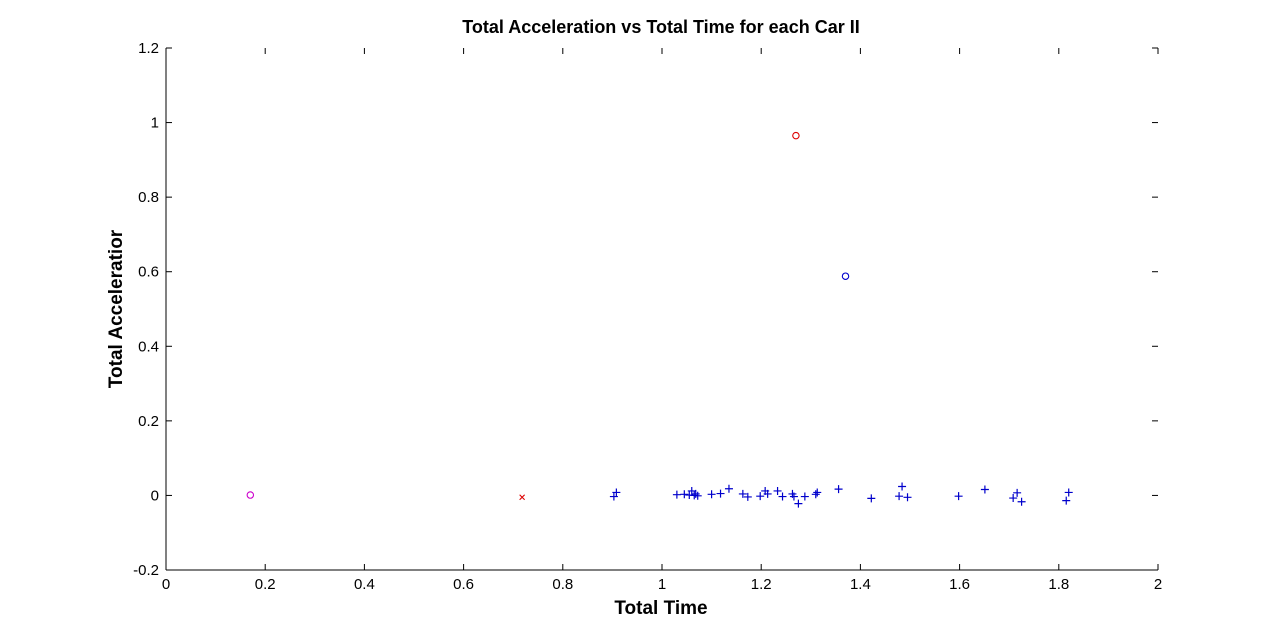 The height and width of the screenshot is (640, 1280). Describe the element at coordinates (1158, 584) in the screenshot. I see `x-tick-label: 2` at that location.